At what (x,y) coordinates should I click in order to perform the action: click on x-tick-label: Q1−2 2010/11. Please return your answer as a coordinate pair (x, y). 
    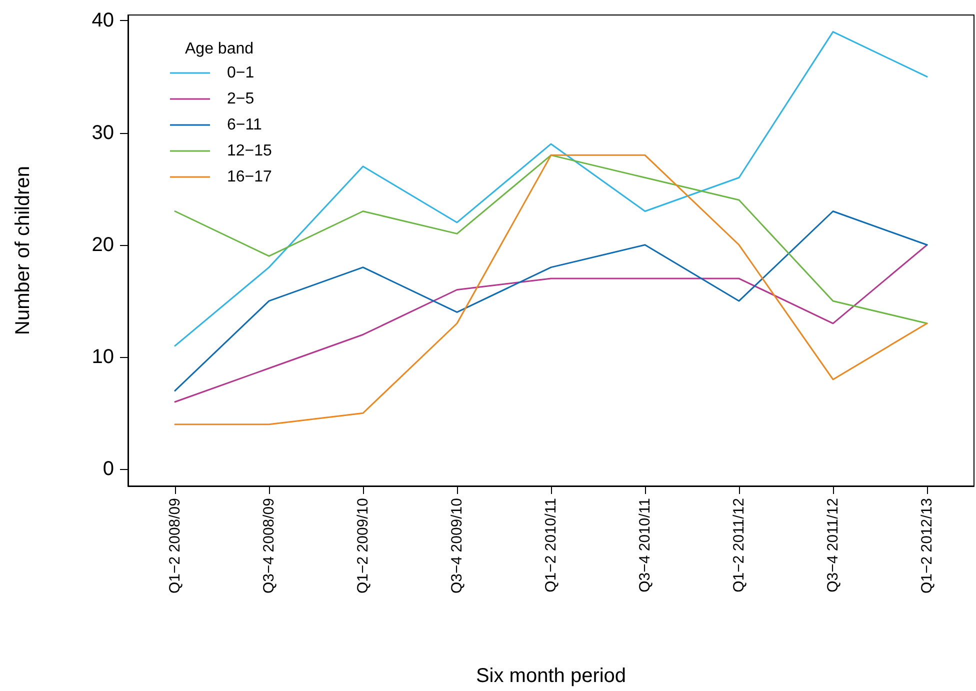
    Looking at the image, I should click on (551, 545).